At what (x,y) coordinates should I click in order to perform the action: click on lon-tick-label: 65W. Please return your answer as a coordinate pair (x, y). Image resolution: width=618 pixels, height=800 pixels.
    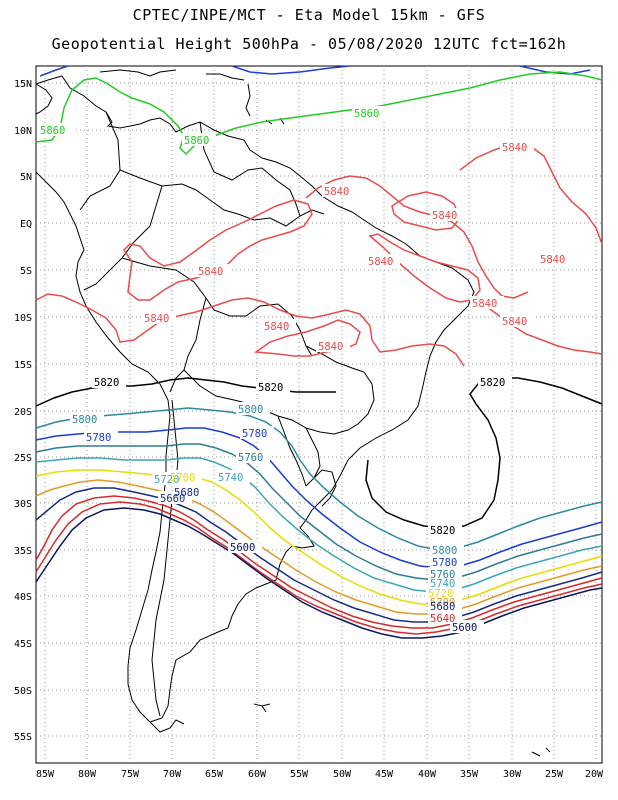
    Looking at the image, I should click on (214, 774).